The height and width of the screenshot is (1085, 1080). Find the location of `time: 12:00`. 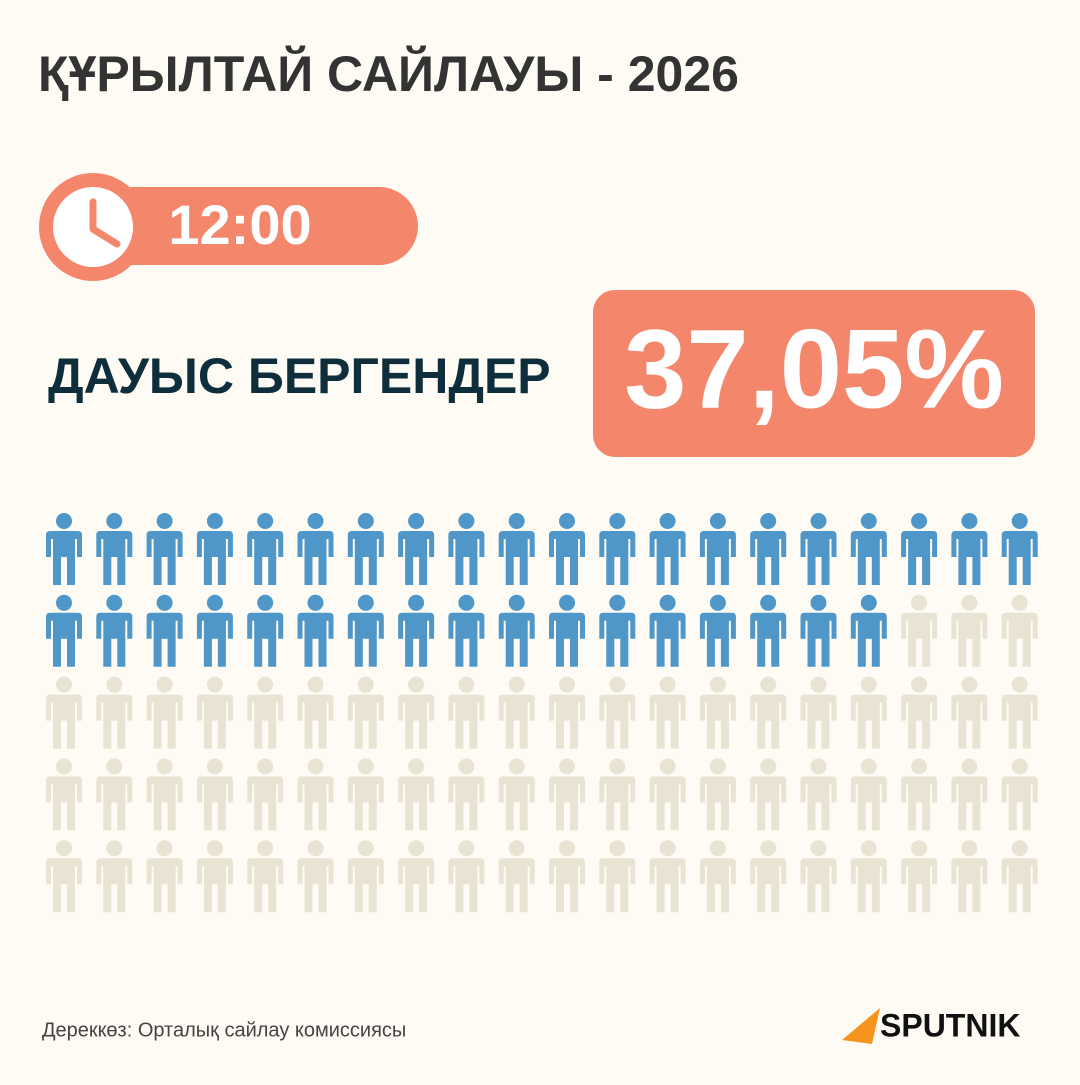

time: 12:00 is located at coordinates (239, 224).